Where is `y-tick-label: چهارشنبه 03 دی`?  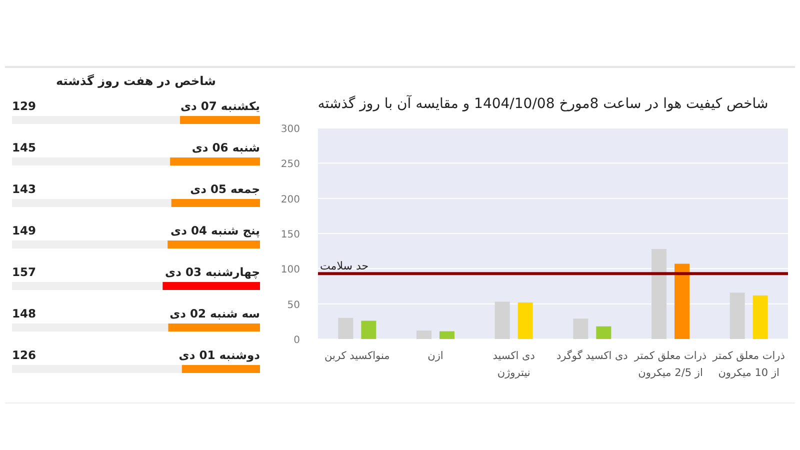
y-tick-label: چهارشنبه 03 دی is located at coordinates (212, 272).